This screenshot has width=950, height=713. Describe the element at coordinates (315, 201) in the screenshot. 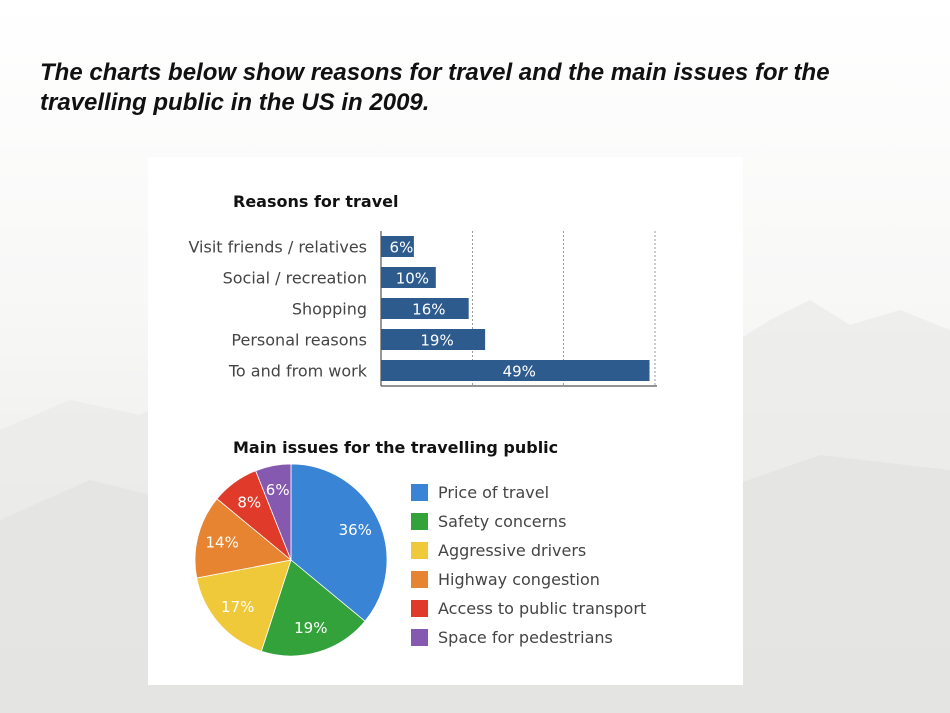

I see `bar-chart-title: Reasons for travel` at that location.